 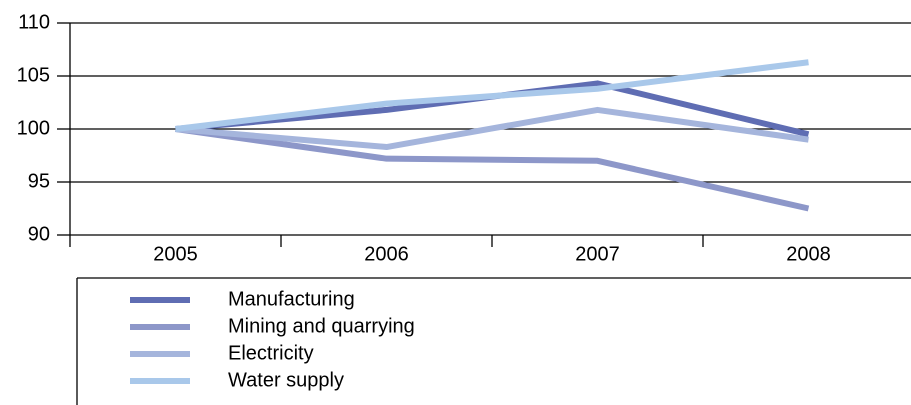 I want to click on x-tick-label: 2008, so click(x=808, y=254).